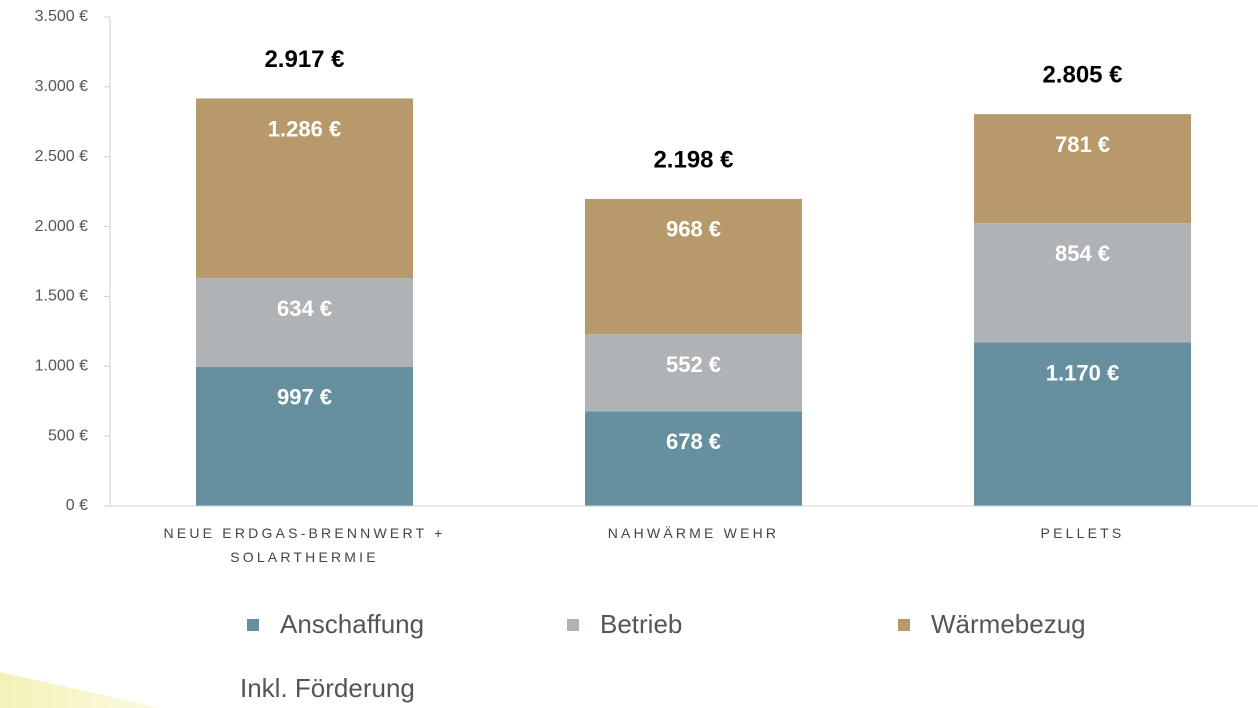 Image resolution: width=1258 pixels, height=708 pixels. Describe the element at coordinates (61, 296) in the screenshot. I see `y-tick-label: 1.500 €` at that location.